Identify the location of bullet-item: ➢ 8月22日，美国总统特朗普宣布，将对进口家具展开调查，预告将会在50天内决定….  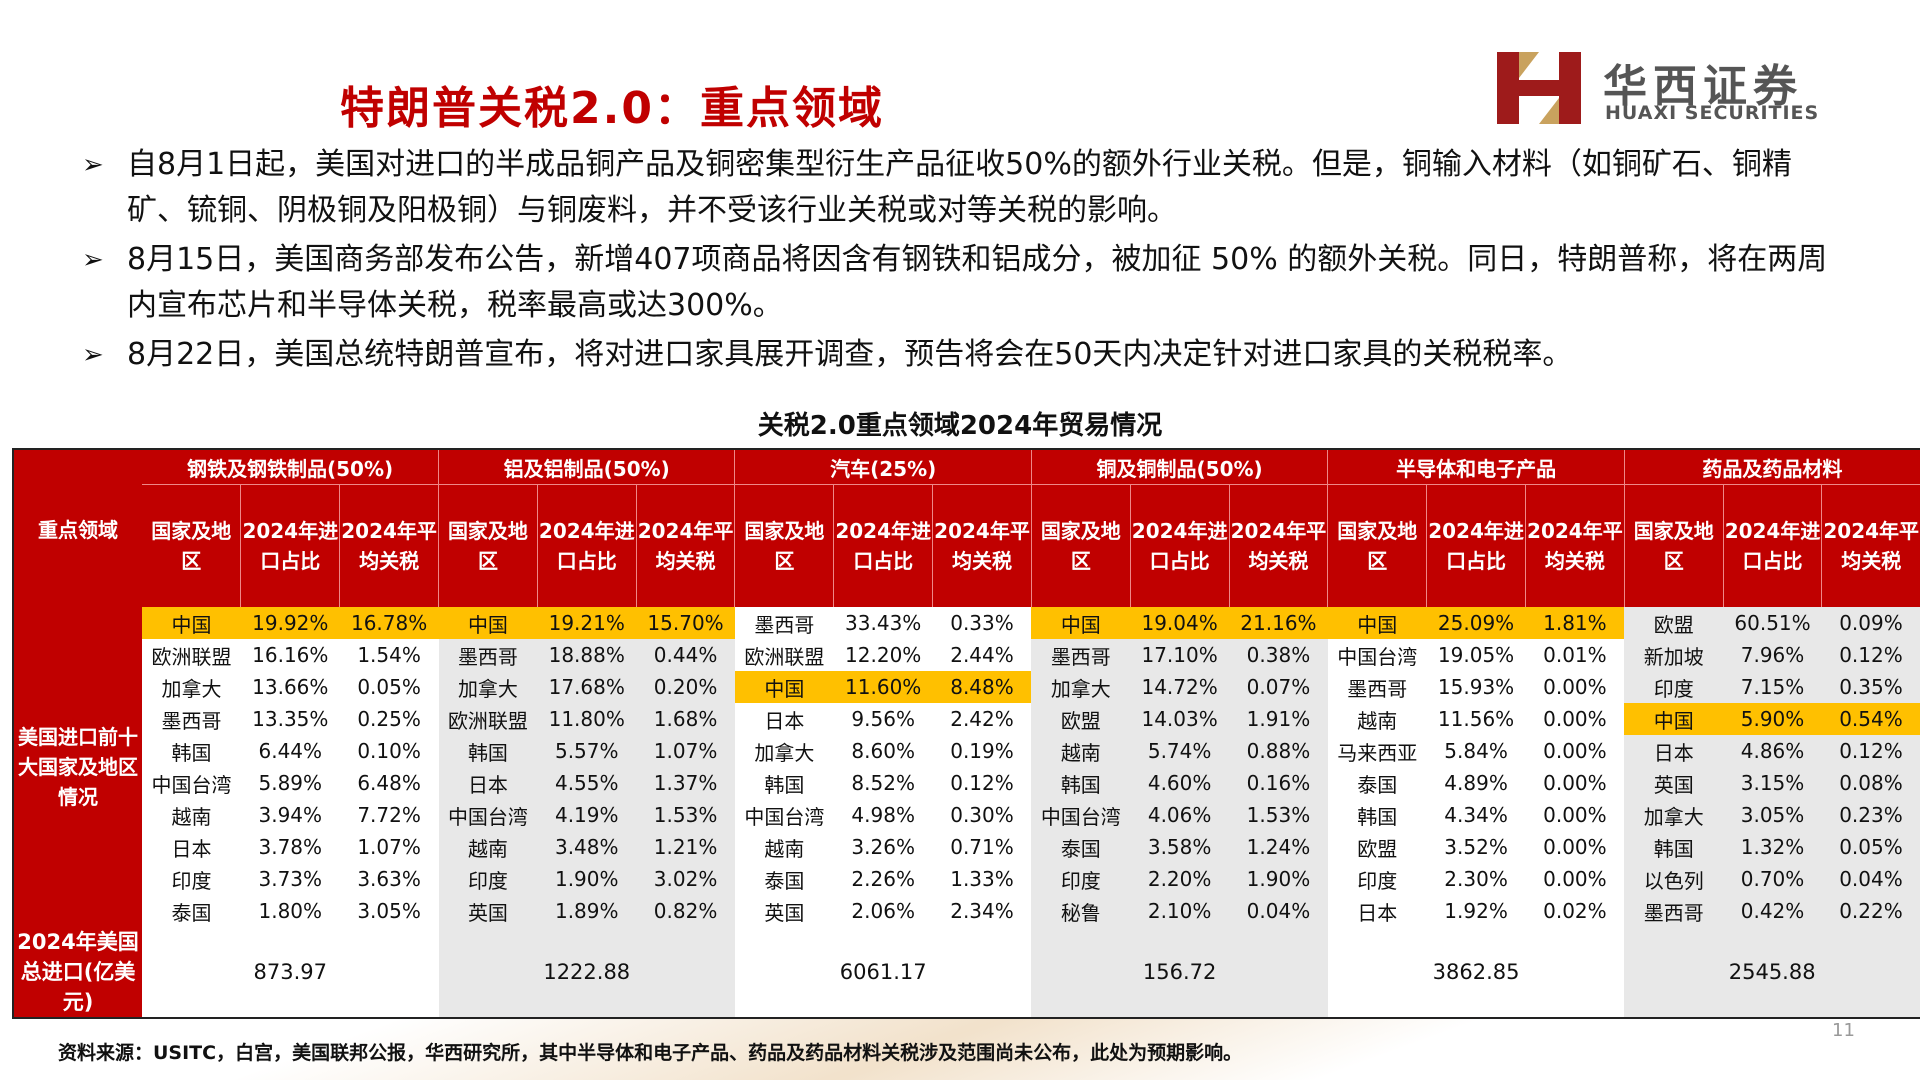
(962, 355).